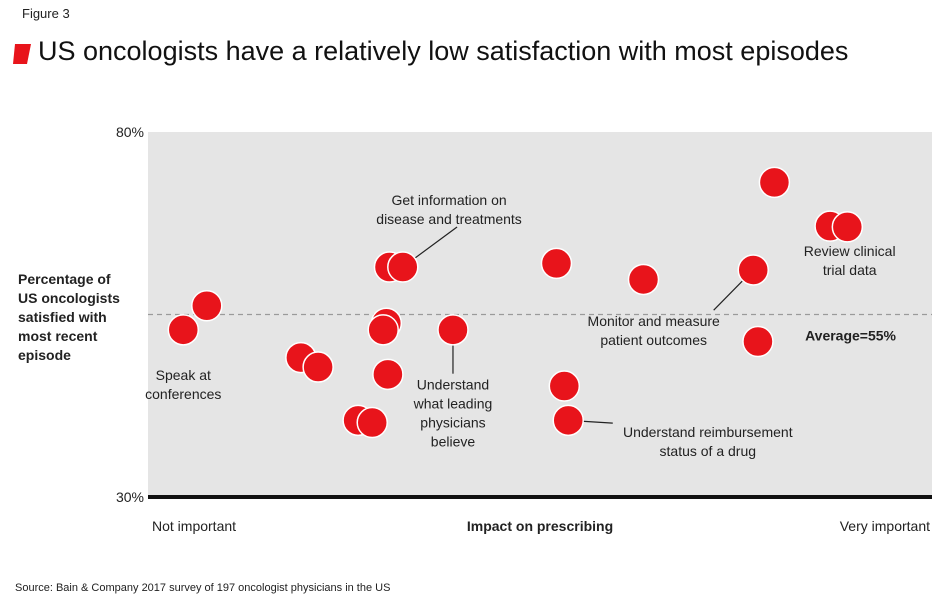  Describe the element at coordinates (183, 394) in the screenshot. I see `annotation-speak-at-conferences: conferences` at that location.